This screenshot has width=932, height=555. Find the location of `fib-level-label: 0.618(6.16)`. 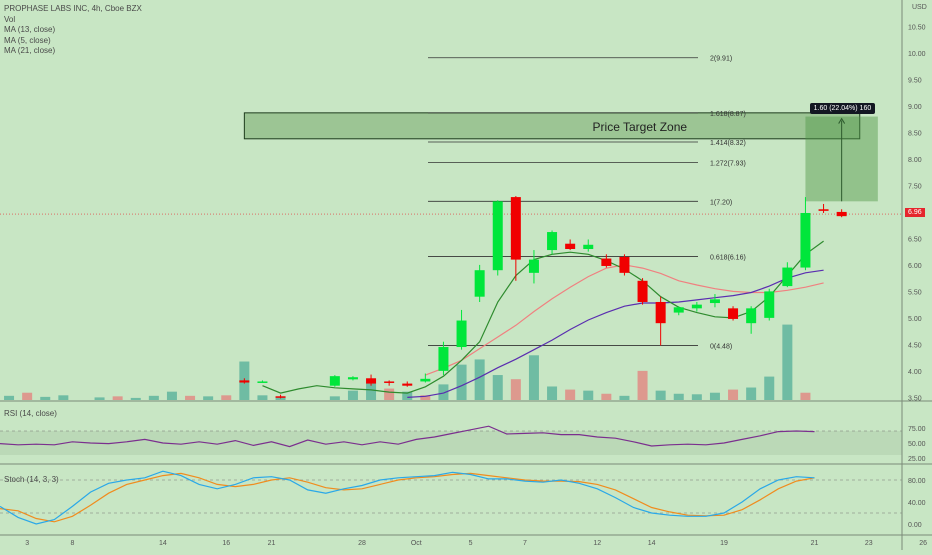

fib-level-label: 0.618(6.16) is located at coordinates (728, 257).